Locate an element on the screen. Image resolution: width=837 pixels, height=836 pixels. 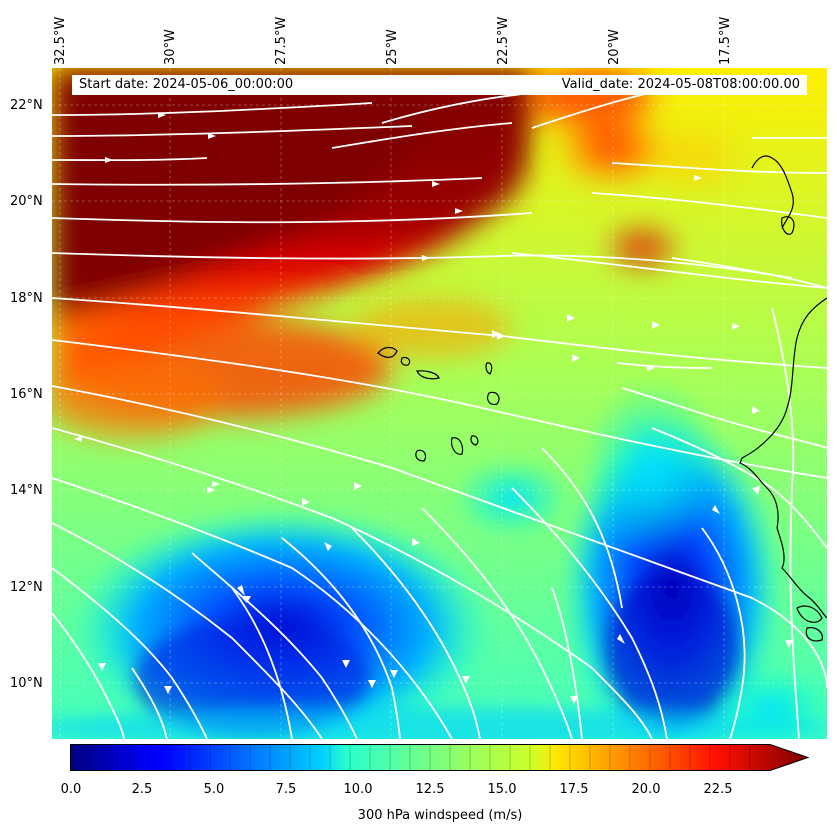
colorbar-tick-0: 0.0 is located at coordinates (71, 789).